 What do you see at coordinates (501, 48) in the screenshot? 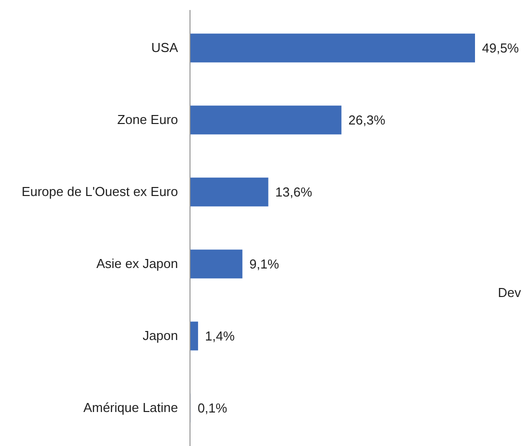
I see `data-label: 49,5%` at bounding box center [501, 48].